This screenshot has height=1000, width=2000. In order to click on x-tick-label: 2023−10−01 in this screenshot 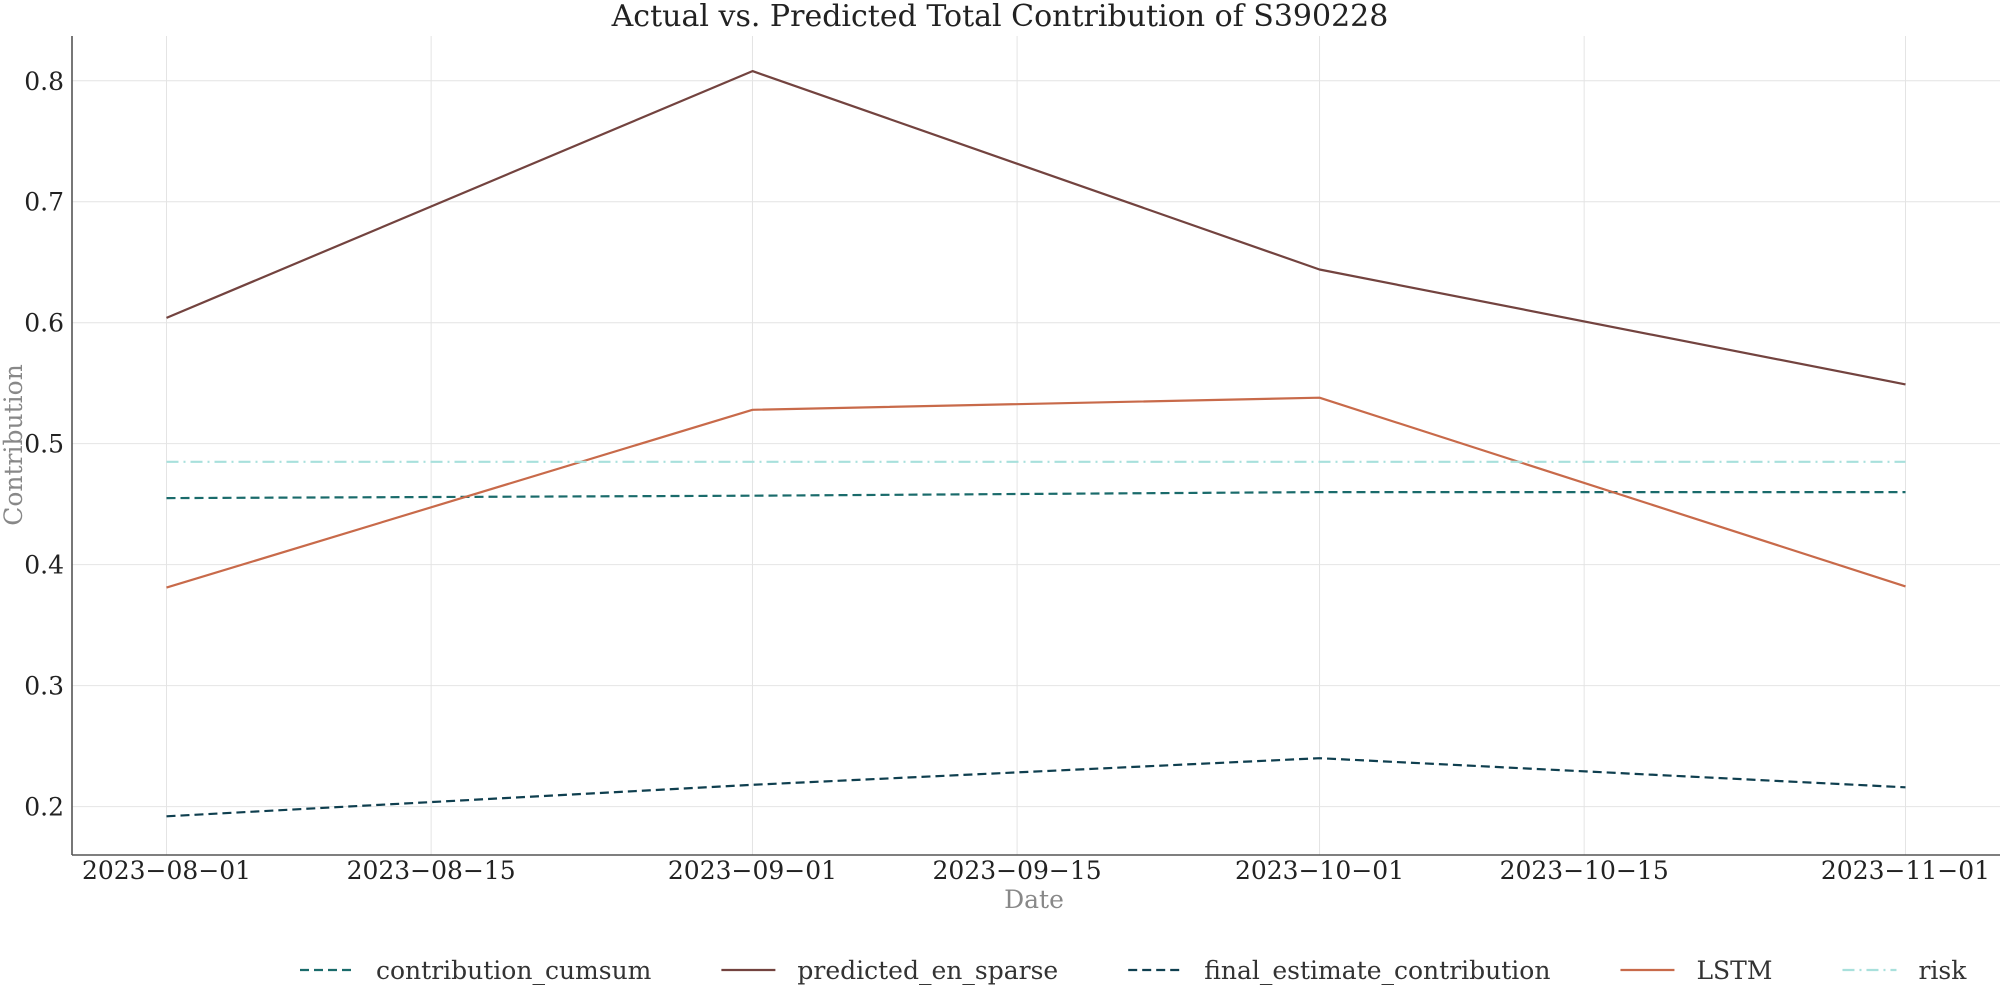, I will do `click(1319, 870)`.